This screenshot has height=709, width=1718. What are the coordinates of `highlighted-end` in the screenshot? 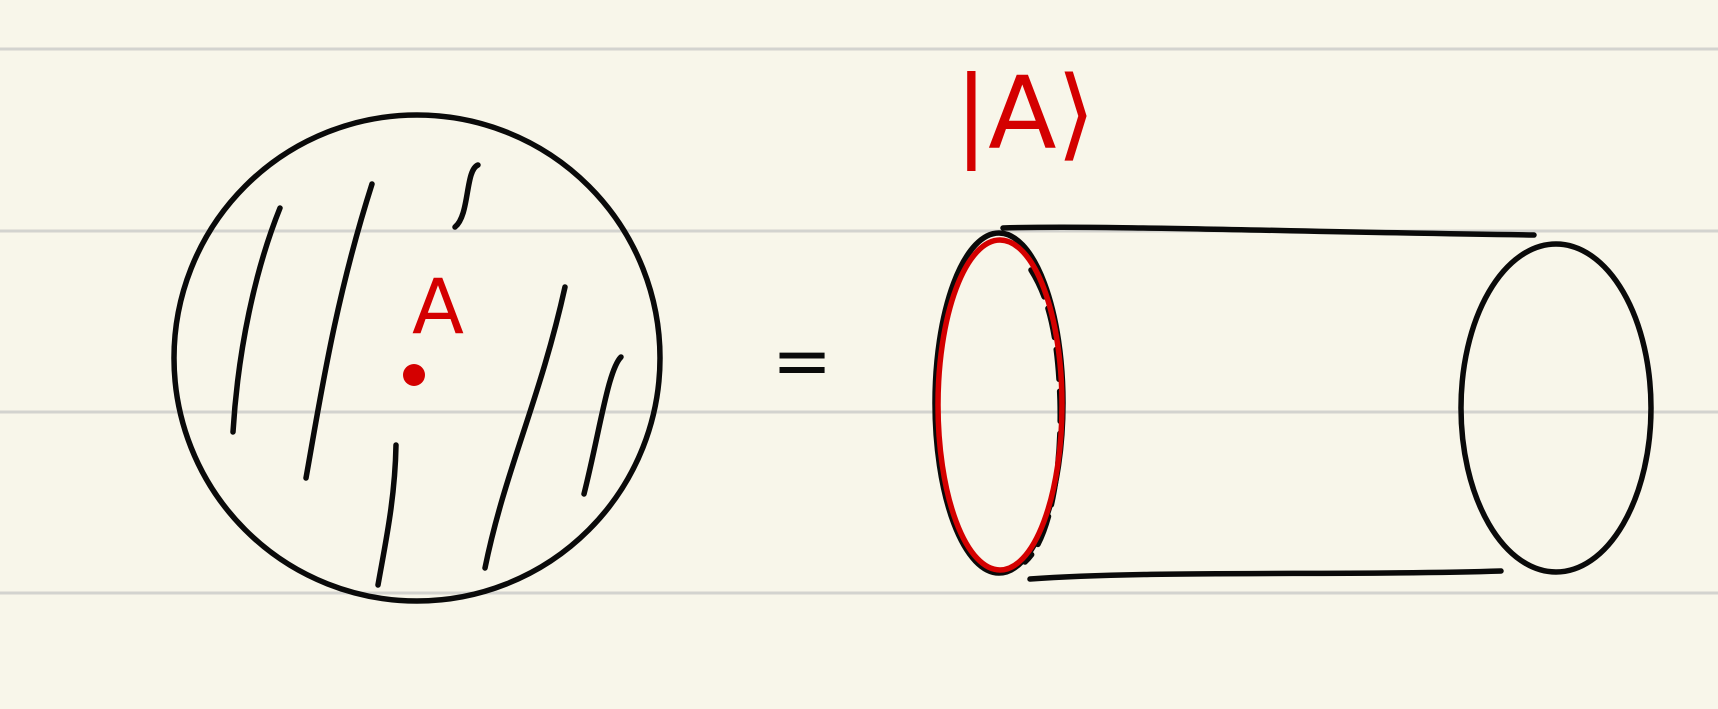 It's located at (1000, 405).